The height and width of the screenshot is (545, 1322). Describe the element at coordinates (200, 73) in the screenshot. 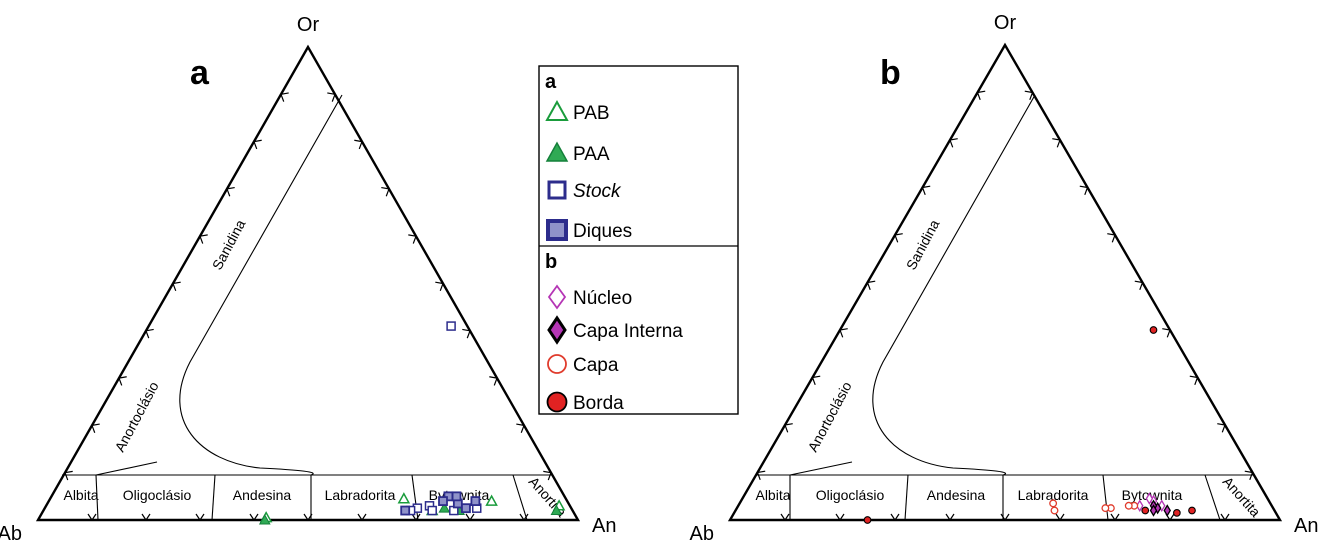

I see `panel-letter: a` at that location.